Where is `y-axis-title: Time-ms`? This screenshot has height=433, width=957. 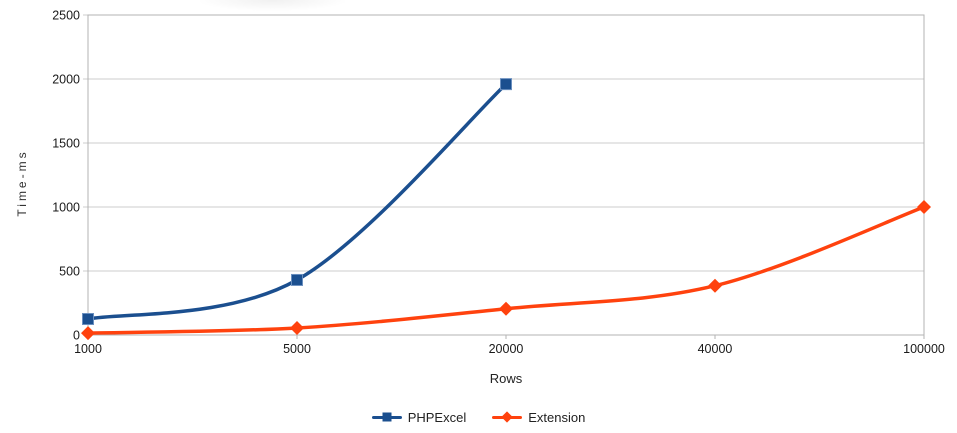 y-axis-title: Time-ms is located at coordinates (22, 183).